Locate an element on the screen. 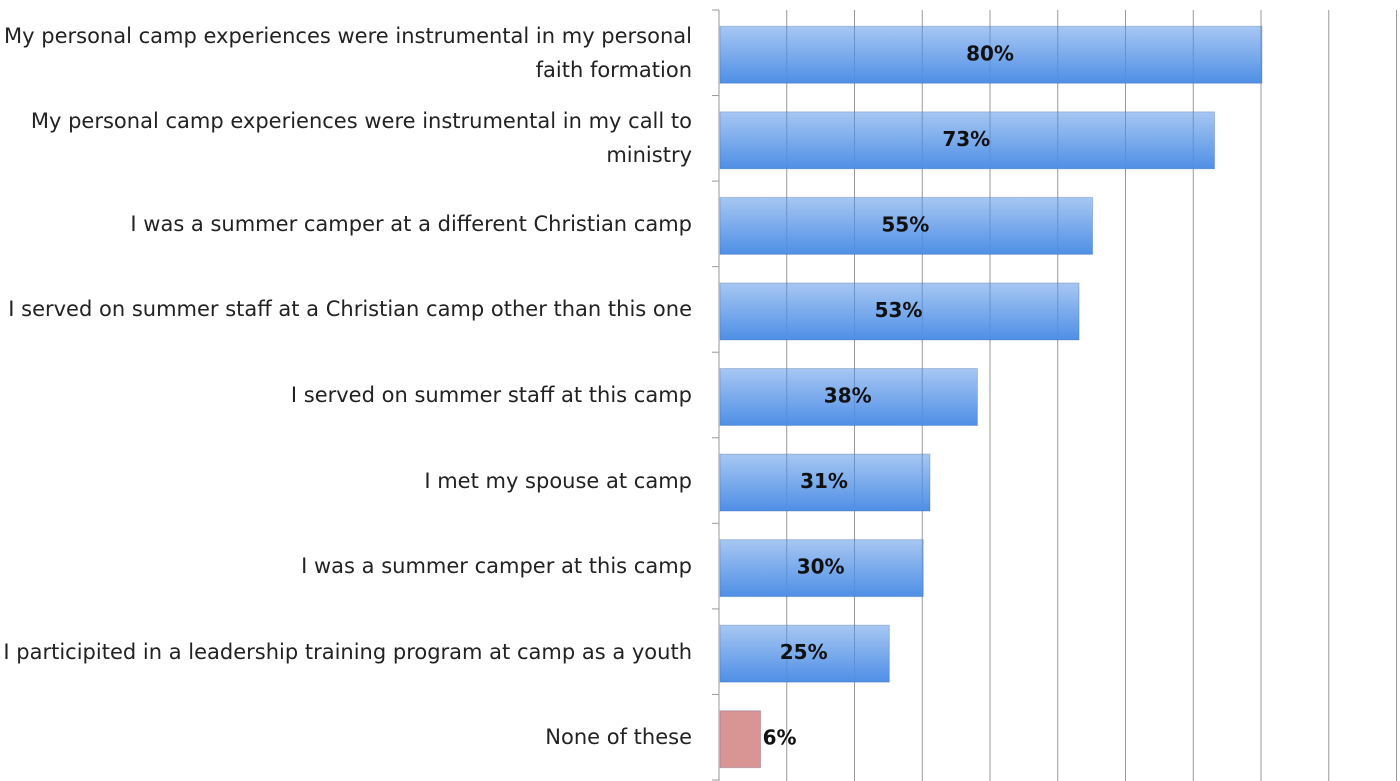 This screenshot has width=1400, height=781. category-text: I served on summer staff at this camp is located at coordinates (491, 394).